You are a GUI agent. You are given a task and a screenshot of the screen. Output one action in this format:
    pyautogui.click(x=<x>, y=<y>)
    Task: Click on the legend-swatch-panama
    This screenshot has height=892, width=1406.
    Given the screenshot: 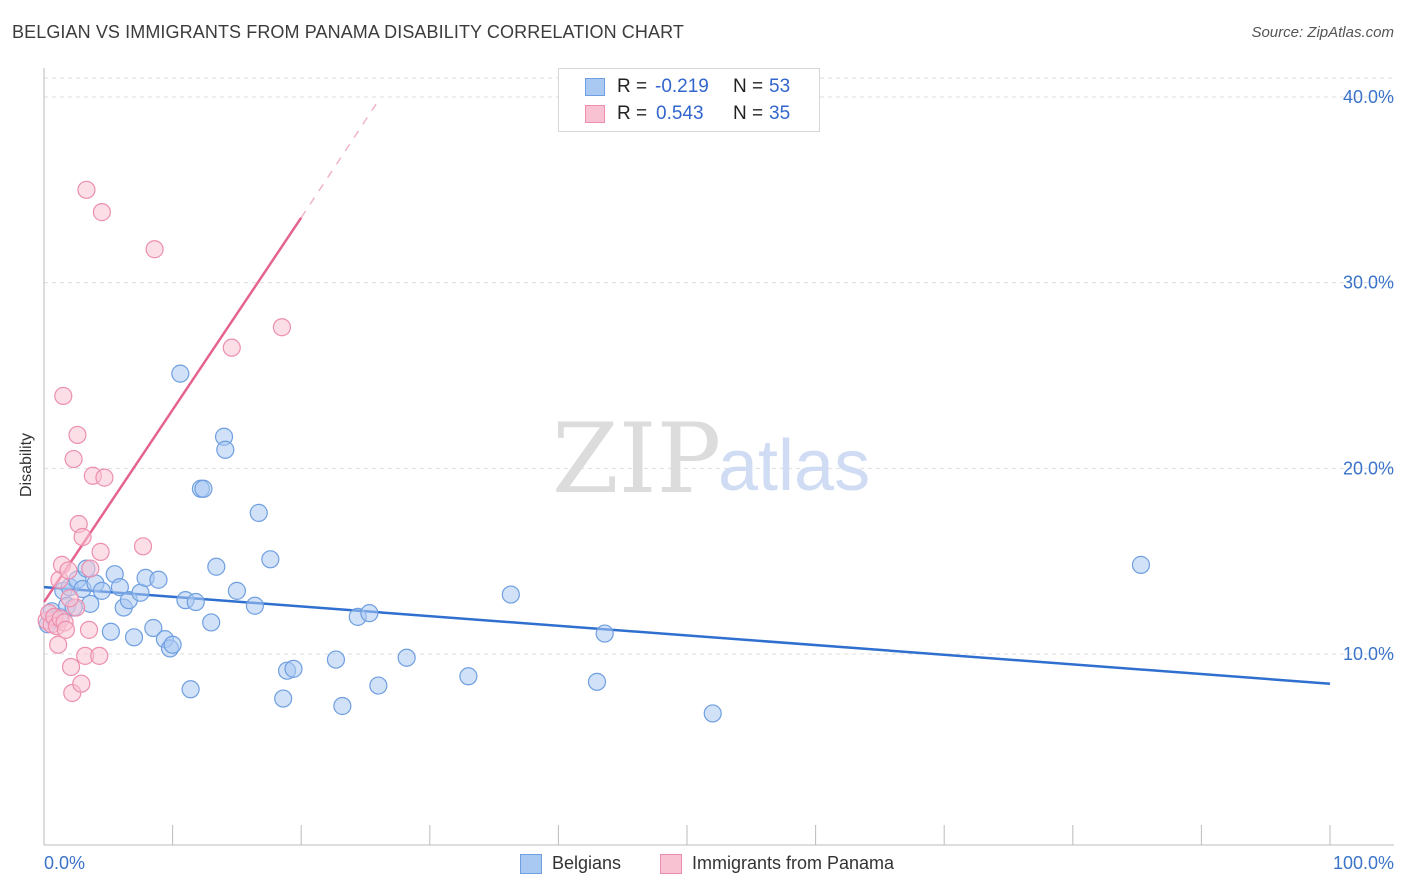 What is the action you would take?
    pyautogui.click(x=595, y=114)
    